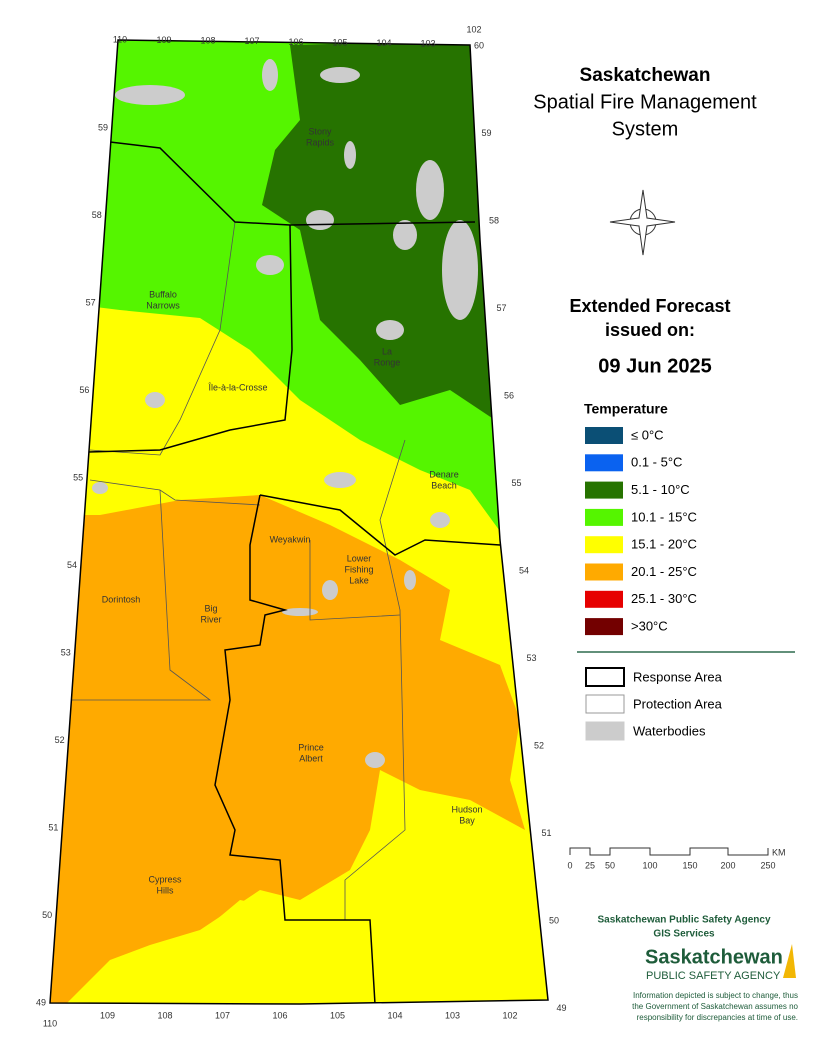  Describe the element at coordinates (295, 42) in the screenshot. I see `longitude-label: 106` at that location.